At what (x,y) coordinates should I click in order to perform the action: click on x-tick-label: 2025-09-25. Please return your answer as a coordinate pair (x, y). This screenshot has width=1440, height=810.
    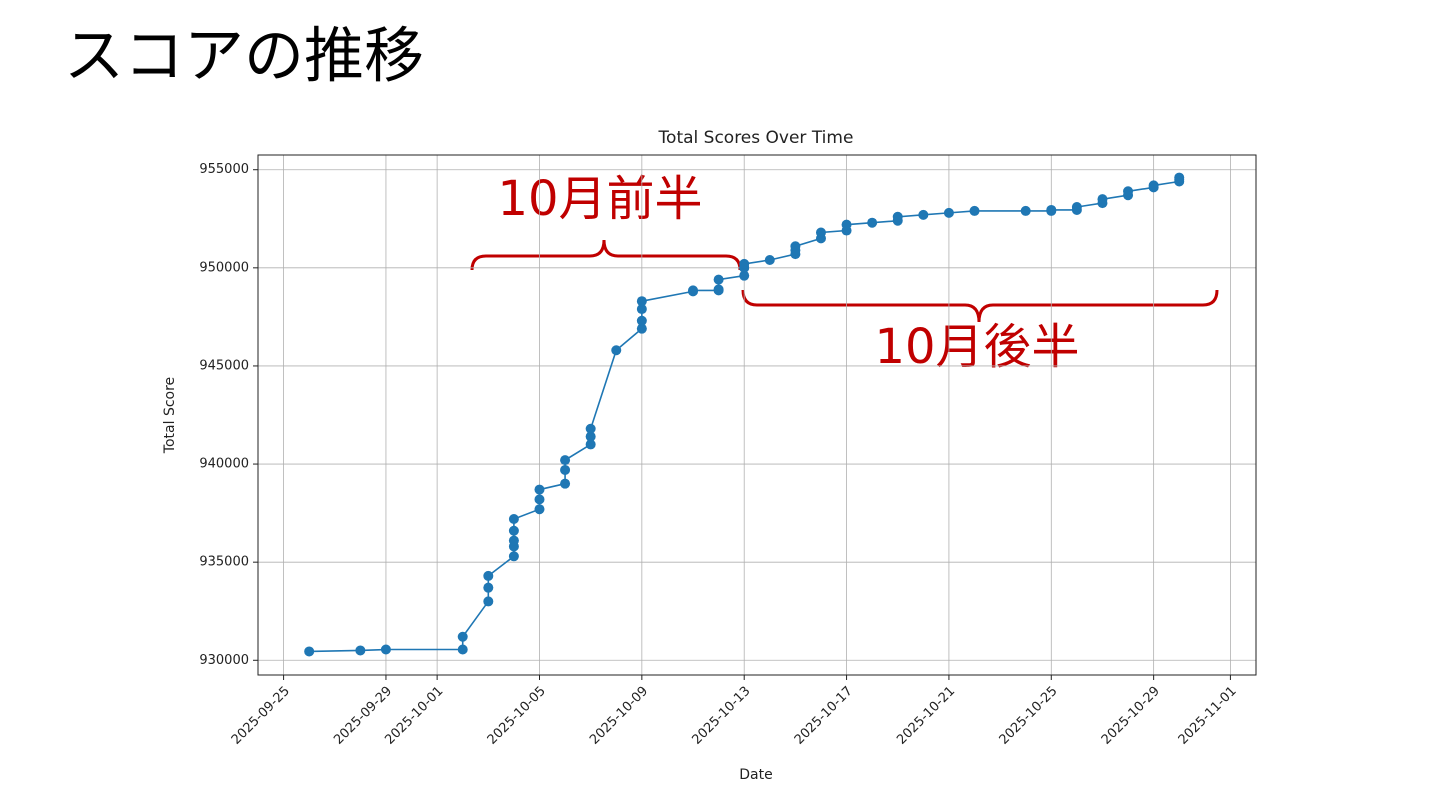
    Looking at the image, I should click on (261, 716).